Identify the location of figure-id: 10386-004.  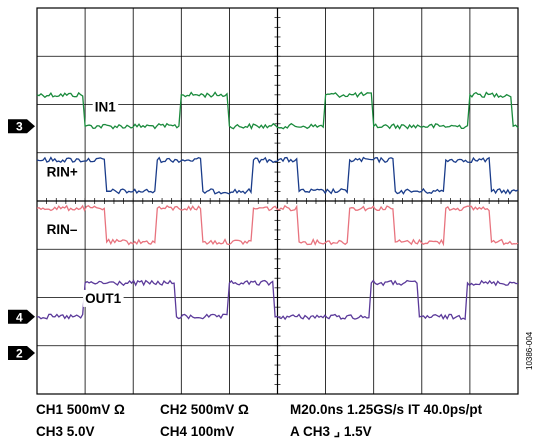
(529, 350).